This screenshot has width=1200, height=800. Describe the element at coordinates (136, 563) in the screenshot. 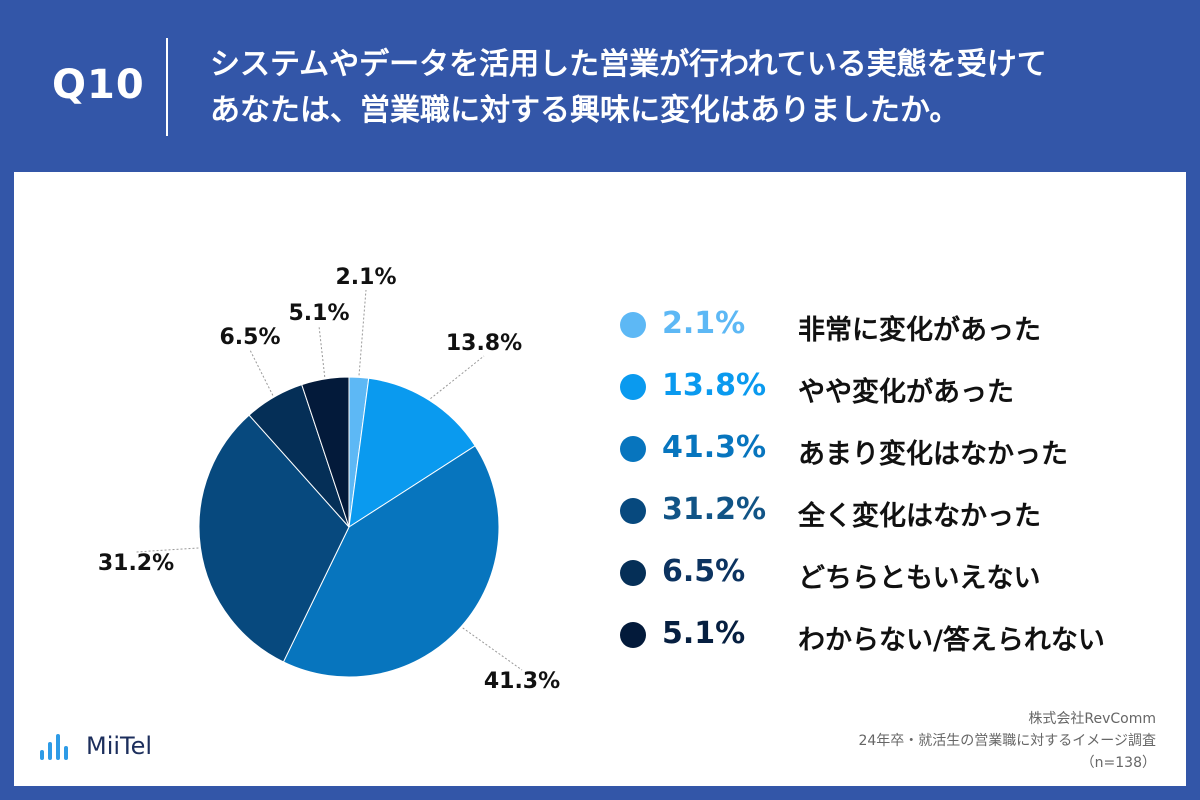

I see `data-label-4: 31.2%` at that location.